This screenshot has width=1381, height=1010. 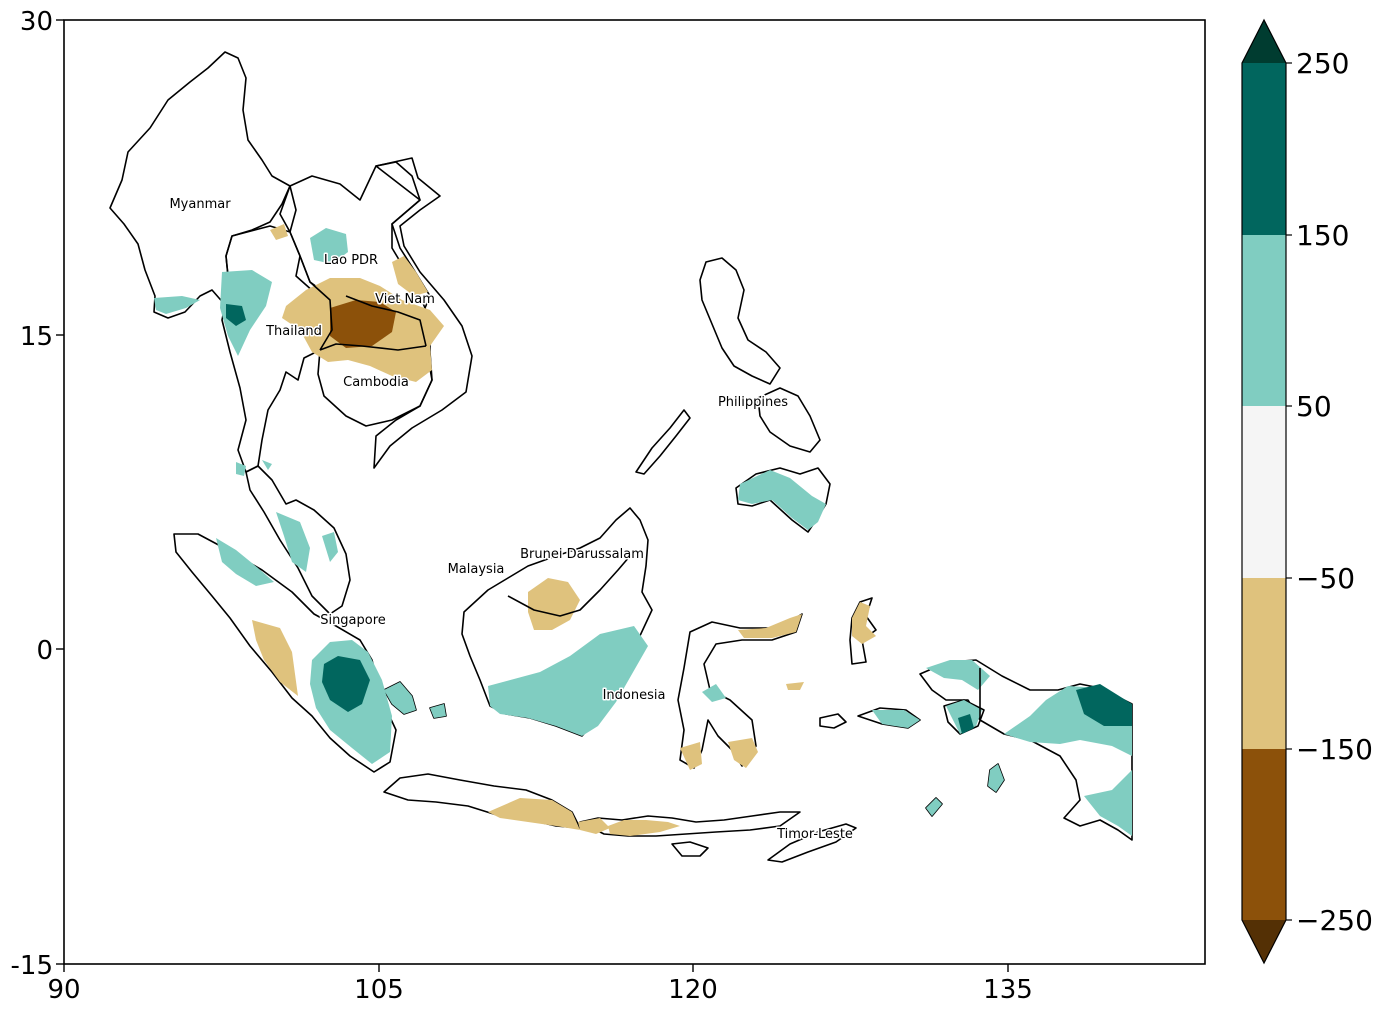 What do you see at coordinates (1264, 663) in the screenshot?
I see `colorbar-segment-minus150-minus50` at bounding box center [1264, 663].